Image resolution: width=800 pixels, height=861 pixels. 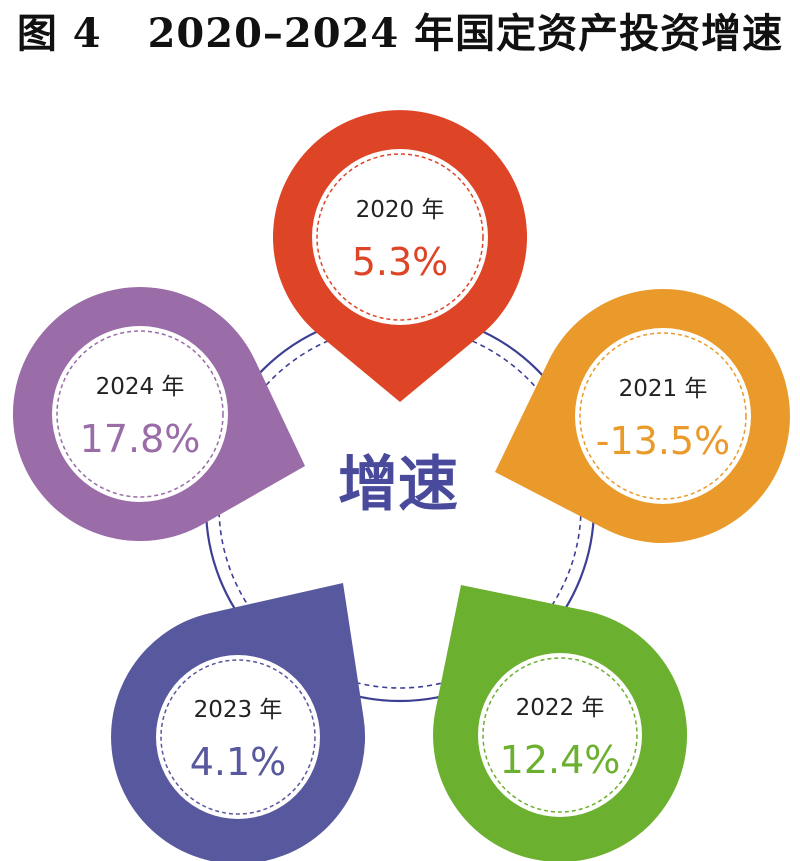 I want to click on marker-4: 2024 年 17.8%, so click(x=159, y=414).